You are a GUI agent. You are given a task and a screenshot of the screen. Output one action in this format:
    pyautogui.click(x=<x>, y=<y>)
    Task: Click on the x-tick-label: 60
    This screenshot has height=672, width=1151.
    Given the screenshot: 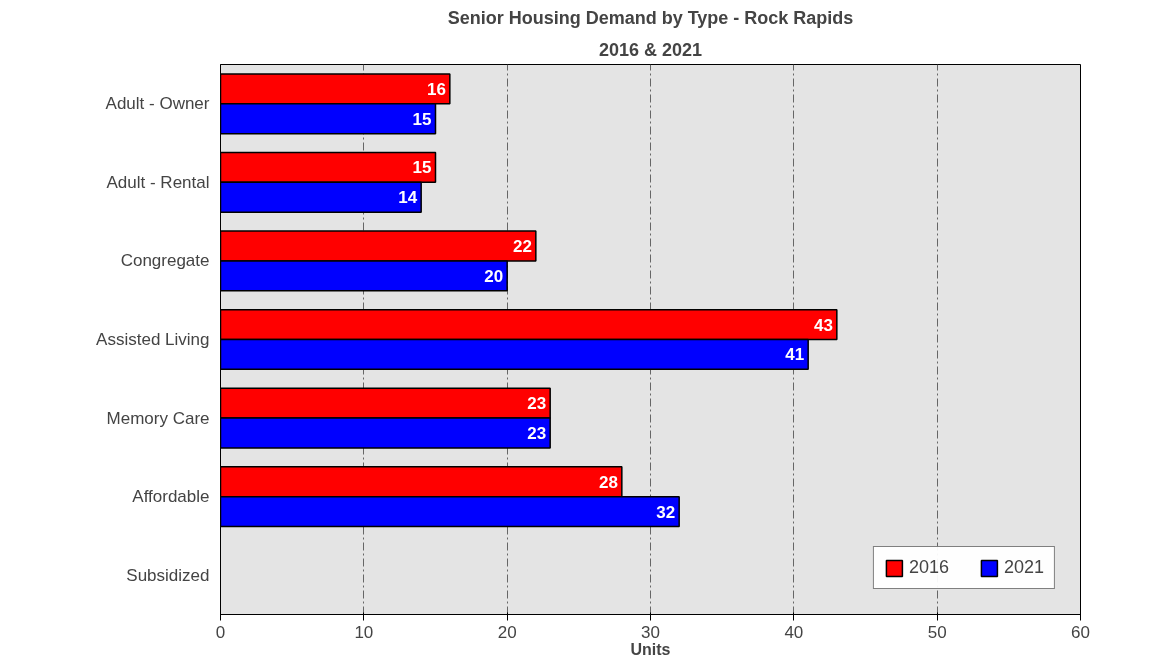 What is the action you would take?
    pyautogui.click(x=1080, y=632)
    